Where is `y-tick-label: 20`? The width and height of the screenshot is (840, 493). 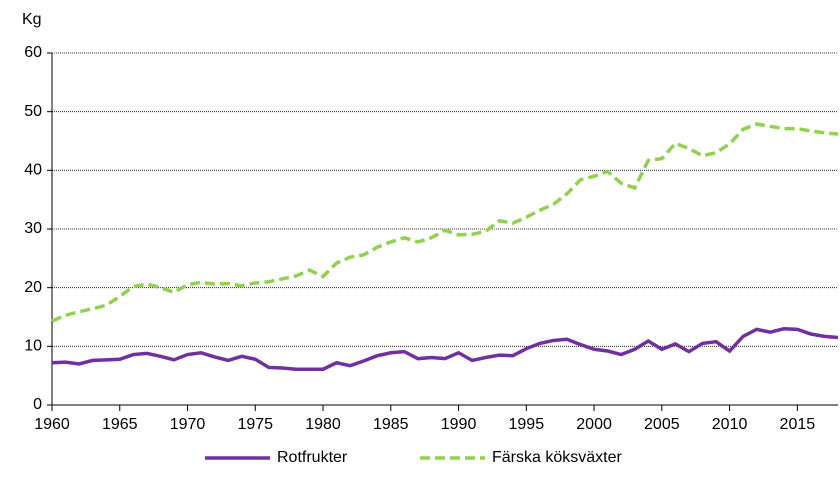
y-tick-label: 20 is located at coordinates (33, 287).